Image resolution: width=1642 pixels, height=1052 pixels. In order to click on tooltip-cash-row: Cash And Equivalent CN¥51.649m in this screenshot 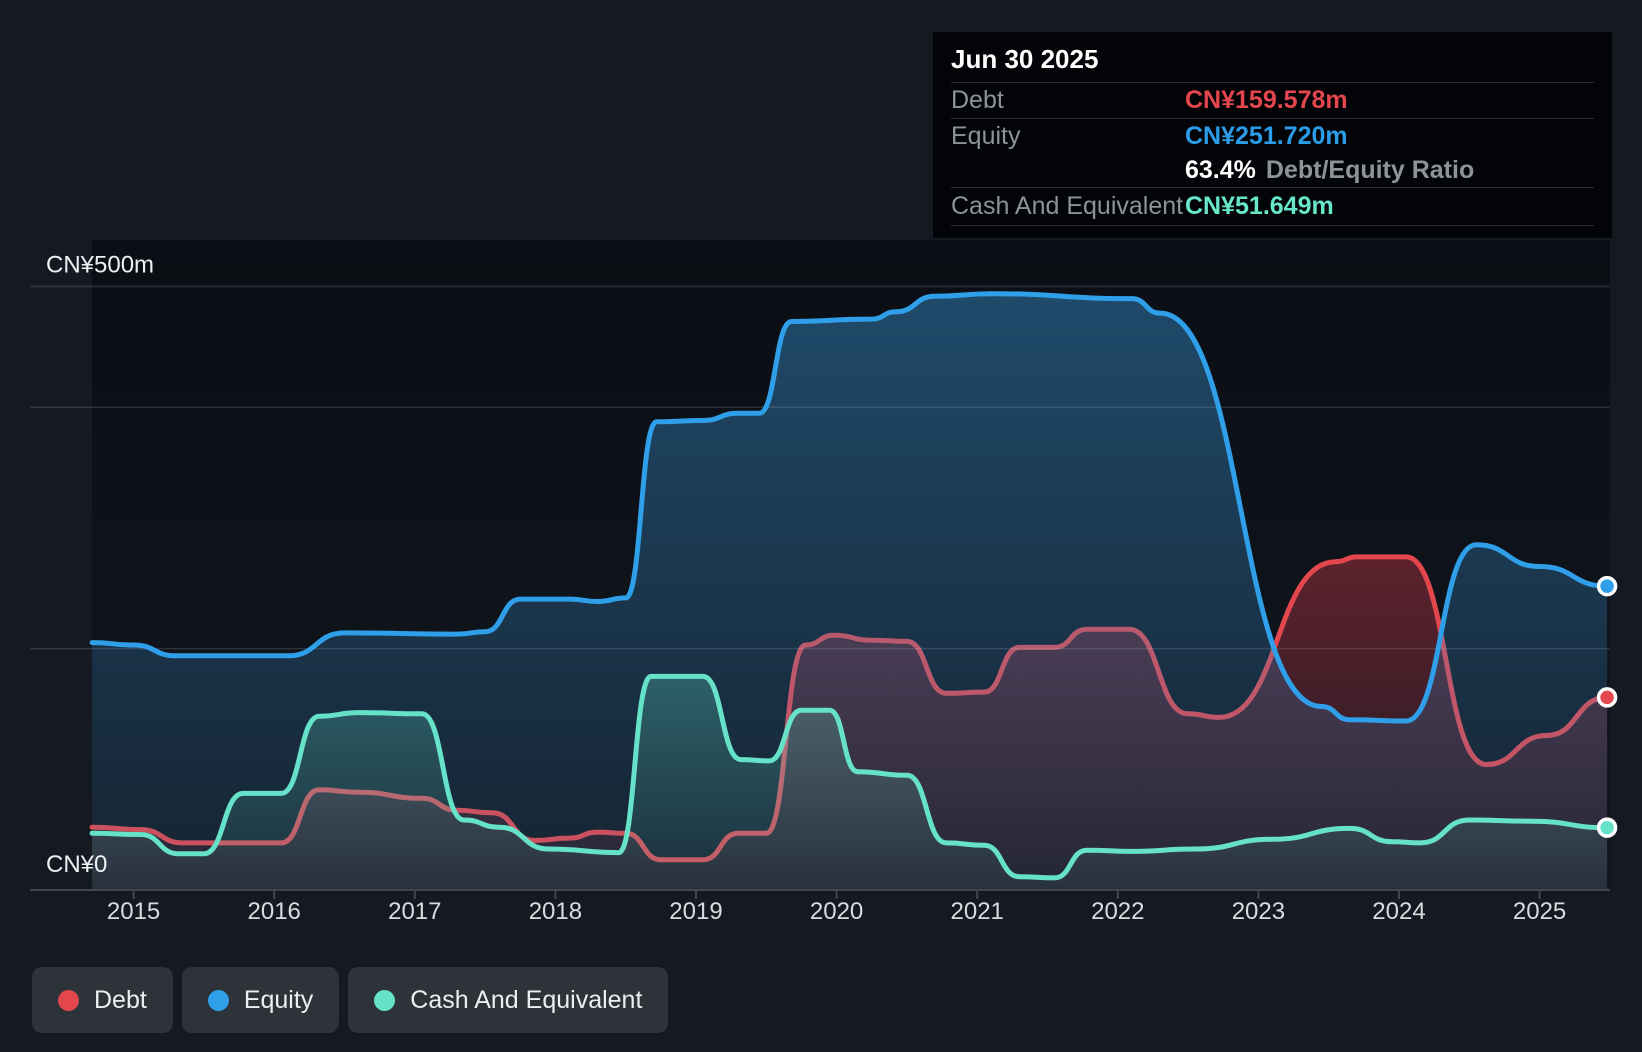, I will do `click(1272, 207)`.